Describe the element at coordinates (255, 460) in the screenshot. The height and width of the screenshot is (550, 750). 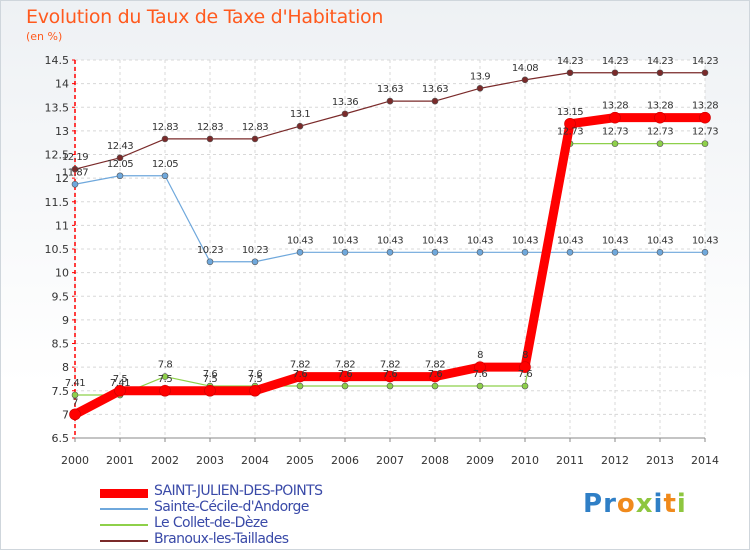
I see `x-tick-label: 2004` at that location.